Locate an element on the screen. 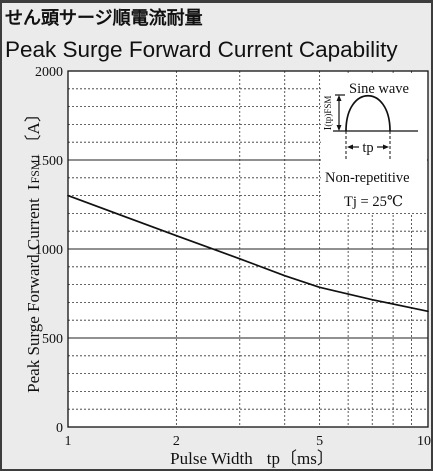  inset-condition-label: Non-repetitive is located at coordinates (367, 178).